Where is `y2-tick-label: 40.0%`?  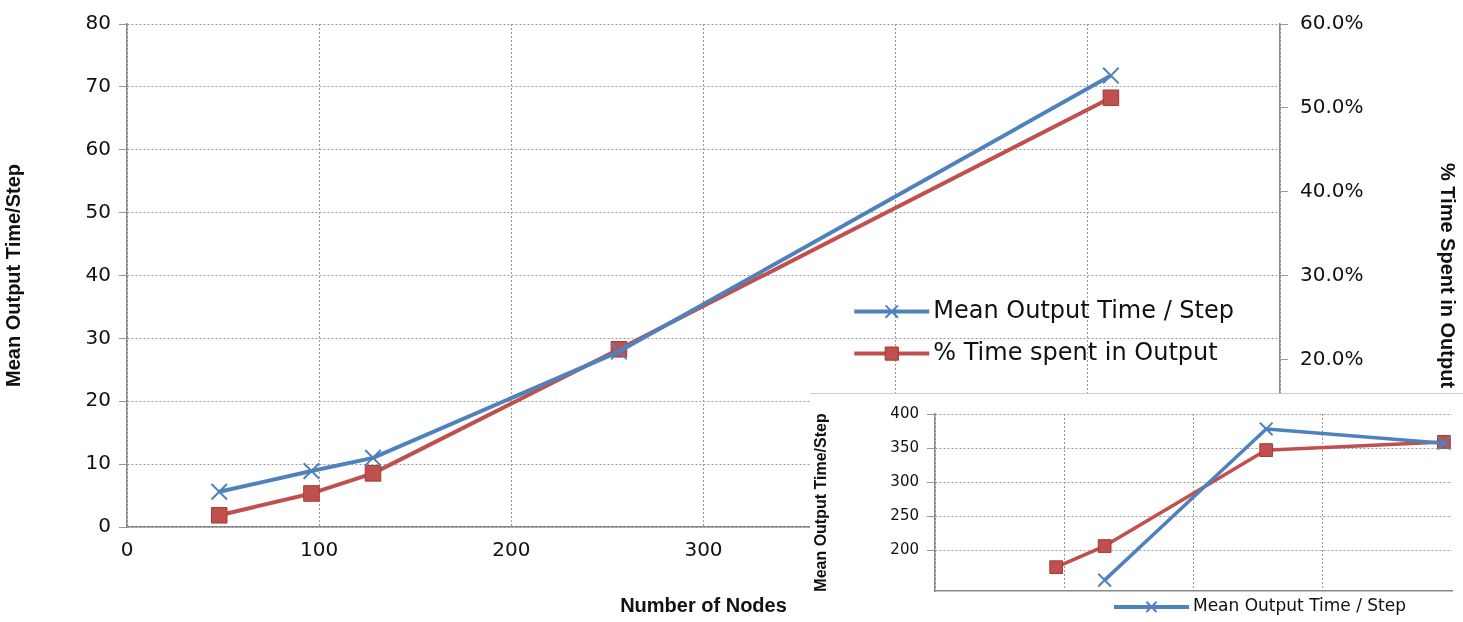 y2-tick-label: 40.0% is located at coordinates (1332, 189).